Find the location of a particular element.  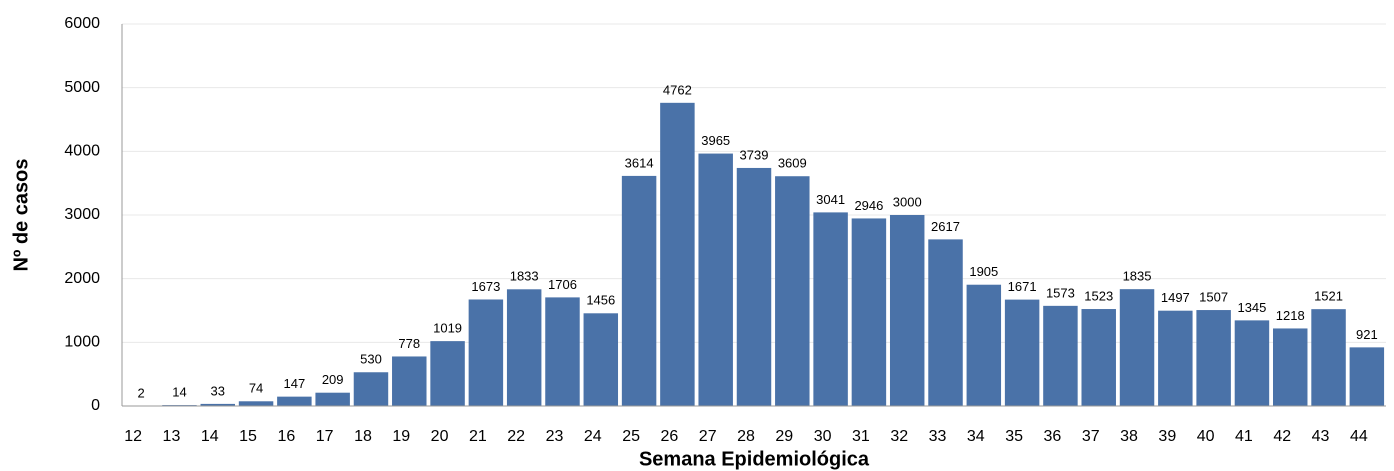

data-label: 3965 is located at coordinates (715, 140).